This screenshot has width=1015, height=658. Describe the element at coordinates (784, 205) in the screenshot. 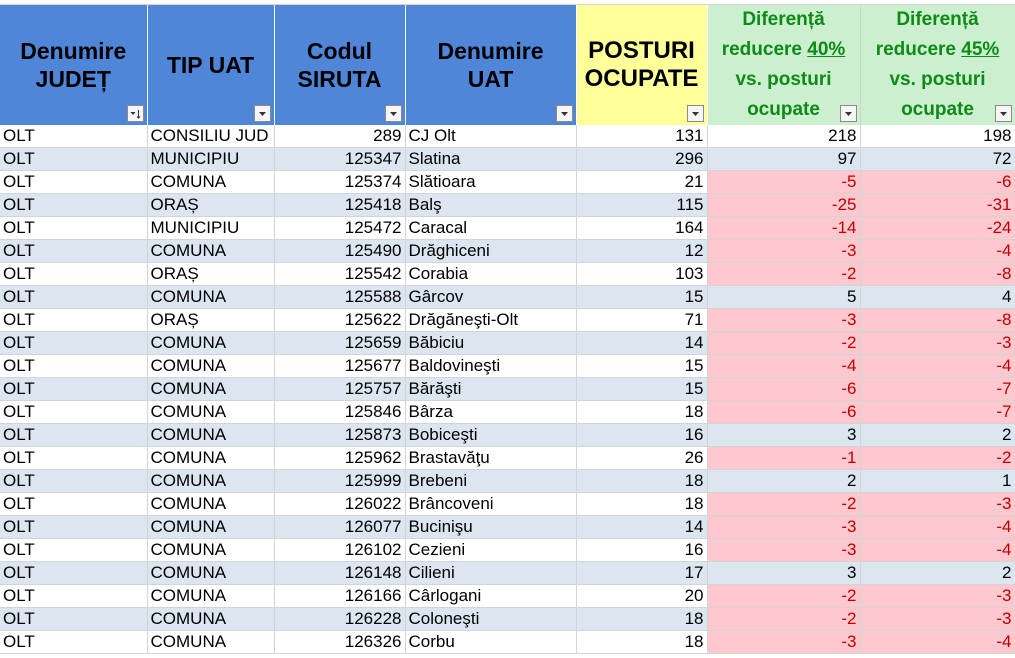

I see `cell-dif40: -25` at that location.